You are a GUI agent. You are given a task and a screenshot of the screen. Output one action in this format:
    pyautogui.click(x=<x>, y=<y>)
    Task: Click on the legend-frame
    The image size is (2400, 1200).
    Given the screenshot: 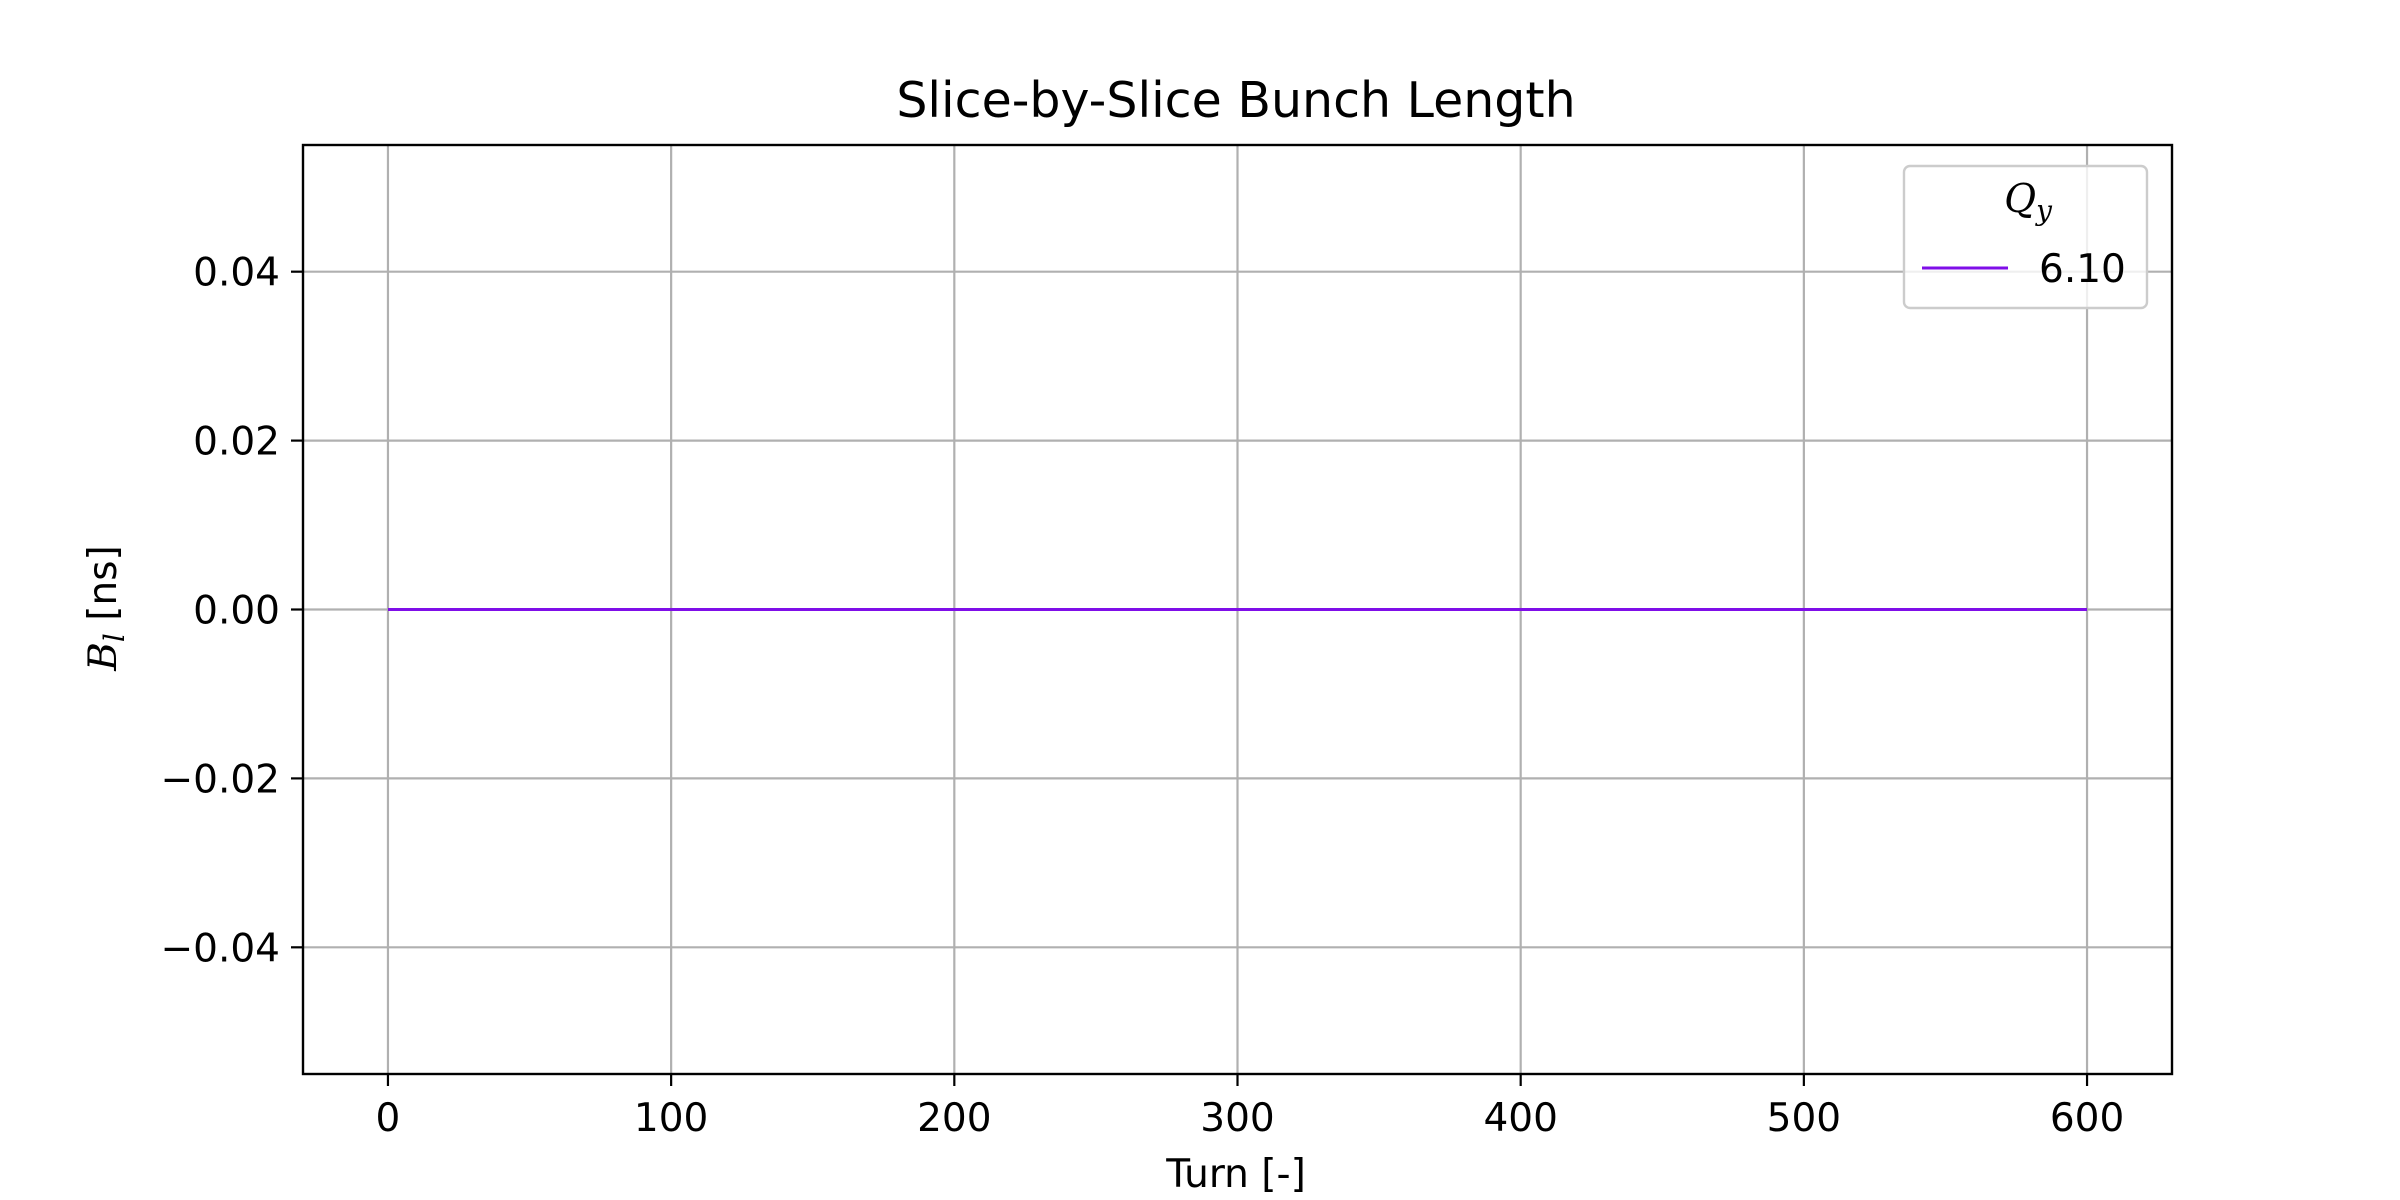 What is the action you would take?
    pyautogui.click(x=2025, y=237)
    